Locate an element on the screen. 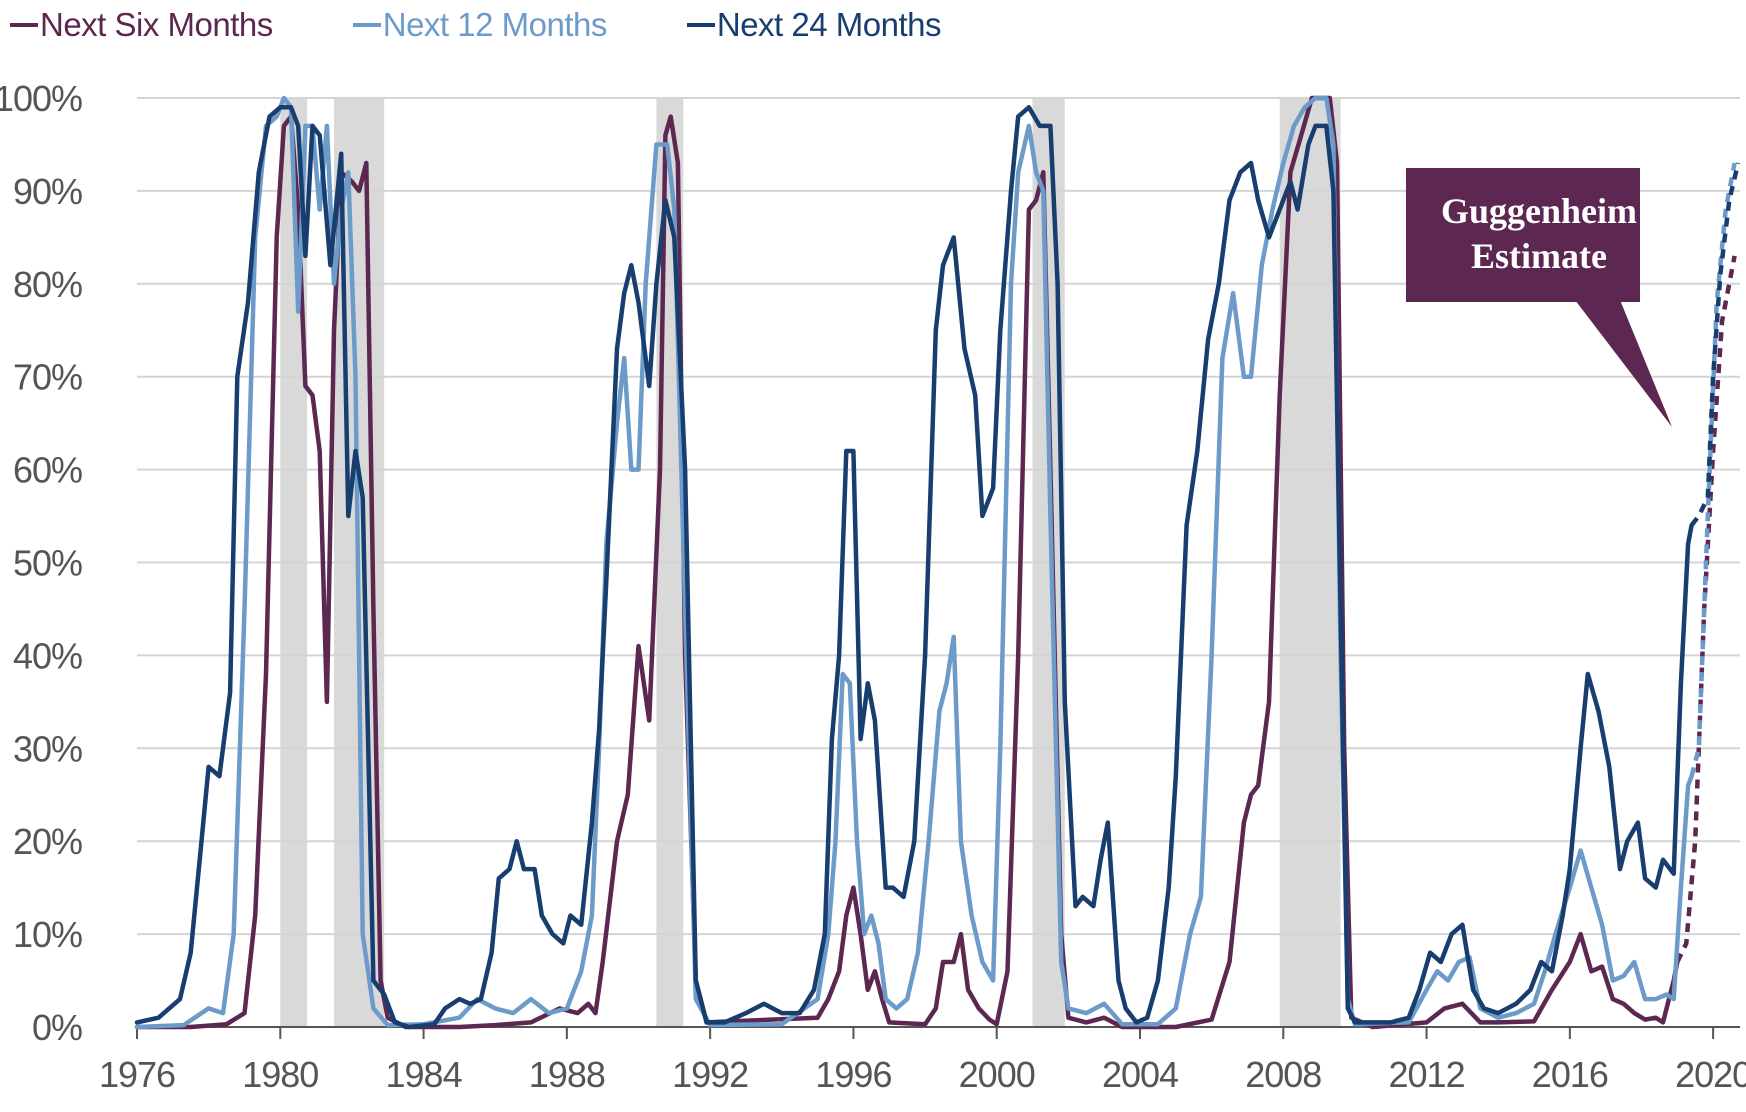  legend-label-12-months: Next 12 Months is located at coordinates (495, 24).